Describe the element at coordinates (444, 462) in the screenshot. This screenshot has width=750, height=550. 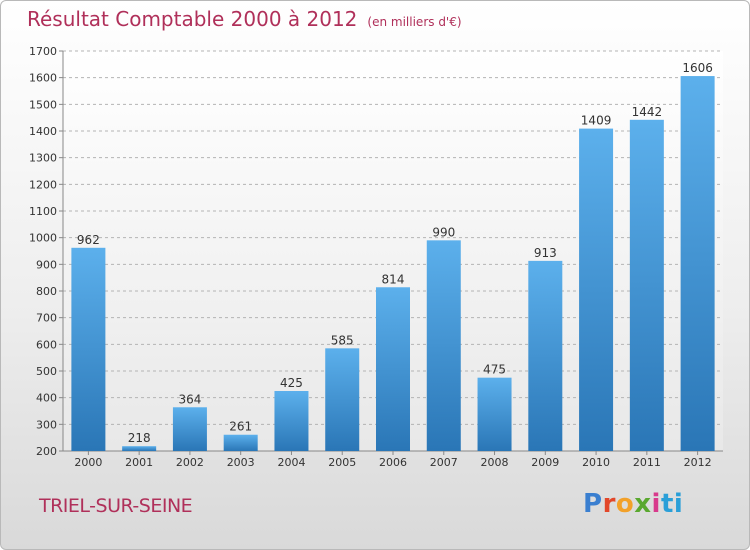
I see `x-tick-label: 2007` at that location.